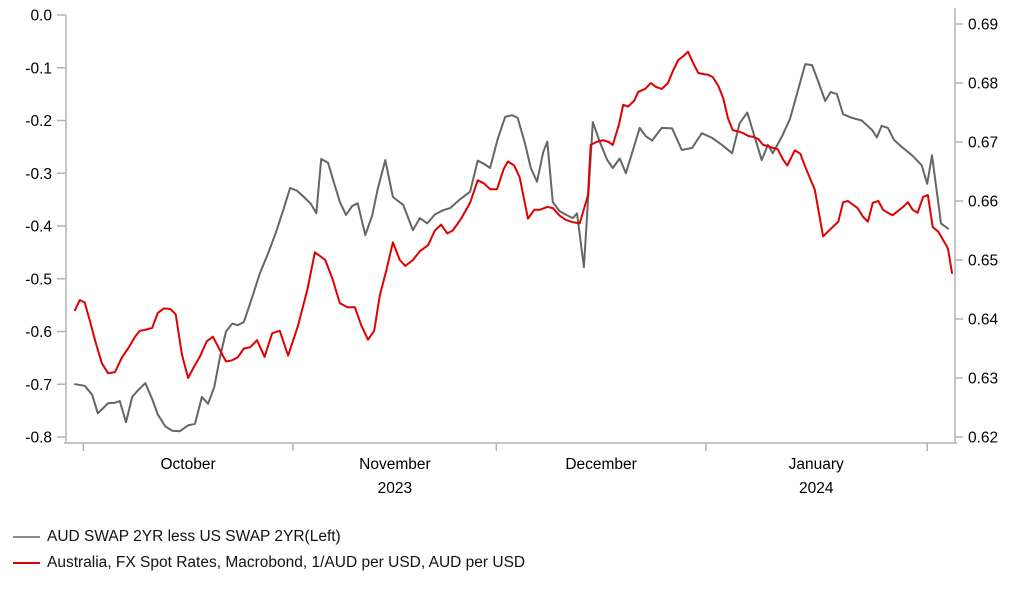 The image size is (1022, 597). I want to click on left-axis-tick-label: -0.4, so click(38, 227).